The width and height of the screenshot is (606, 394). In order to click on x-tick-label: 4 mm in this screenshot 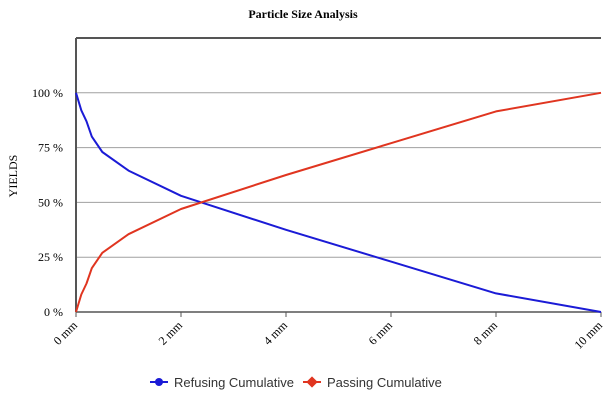, I will do `click(276, 333)`.